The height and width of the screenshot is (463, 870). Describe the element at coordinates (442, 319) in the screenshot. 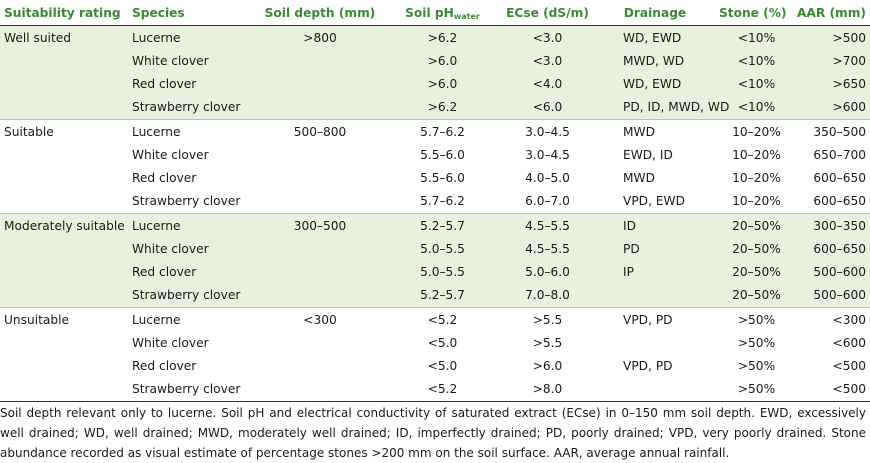

I see `cell-soil-ph: <5.2` at that location.